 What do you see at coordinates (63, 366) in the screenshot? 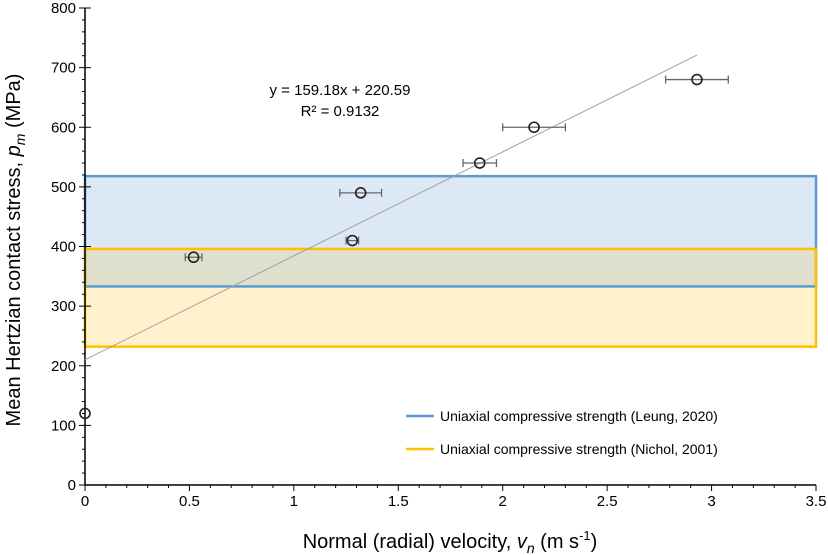
I see `y-tick-label: 200` at bounding box center [63, 366].